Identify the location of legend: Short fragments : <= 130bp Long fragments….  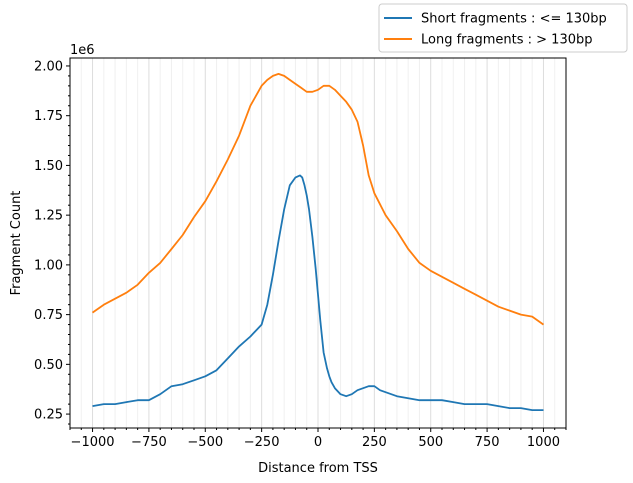
(503, 28).